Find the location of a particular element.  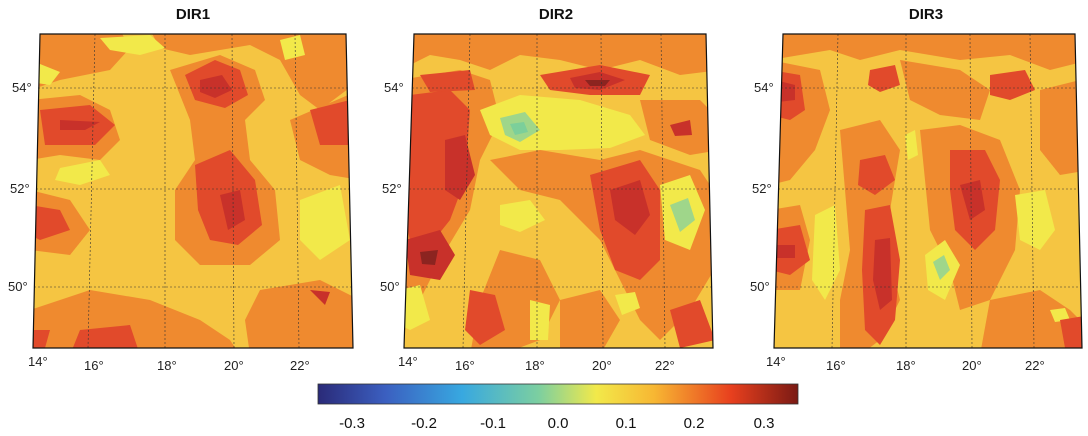

panel-title: DIR2 is located at coordinates (556, 14).